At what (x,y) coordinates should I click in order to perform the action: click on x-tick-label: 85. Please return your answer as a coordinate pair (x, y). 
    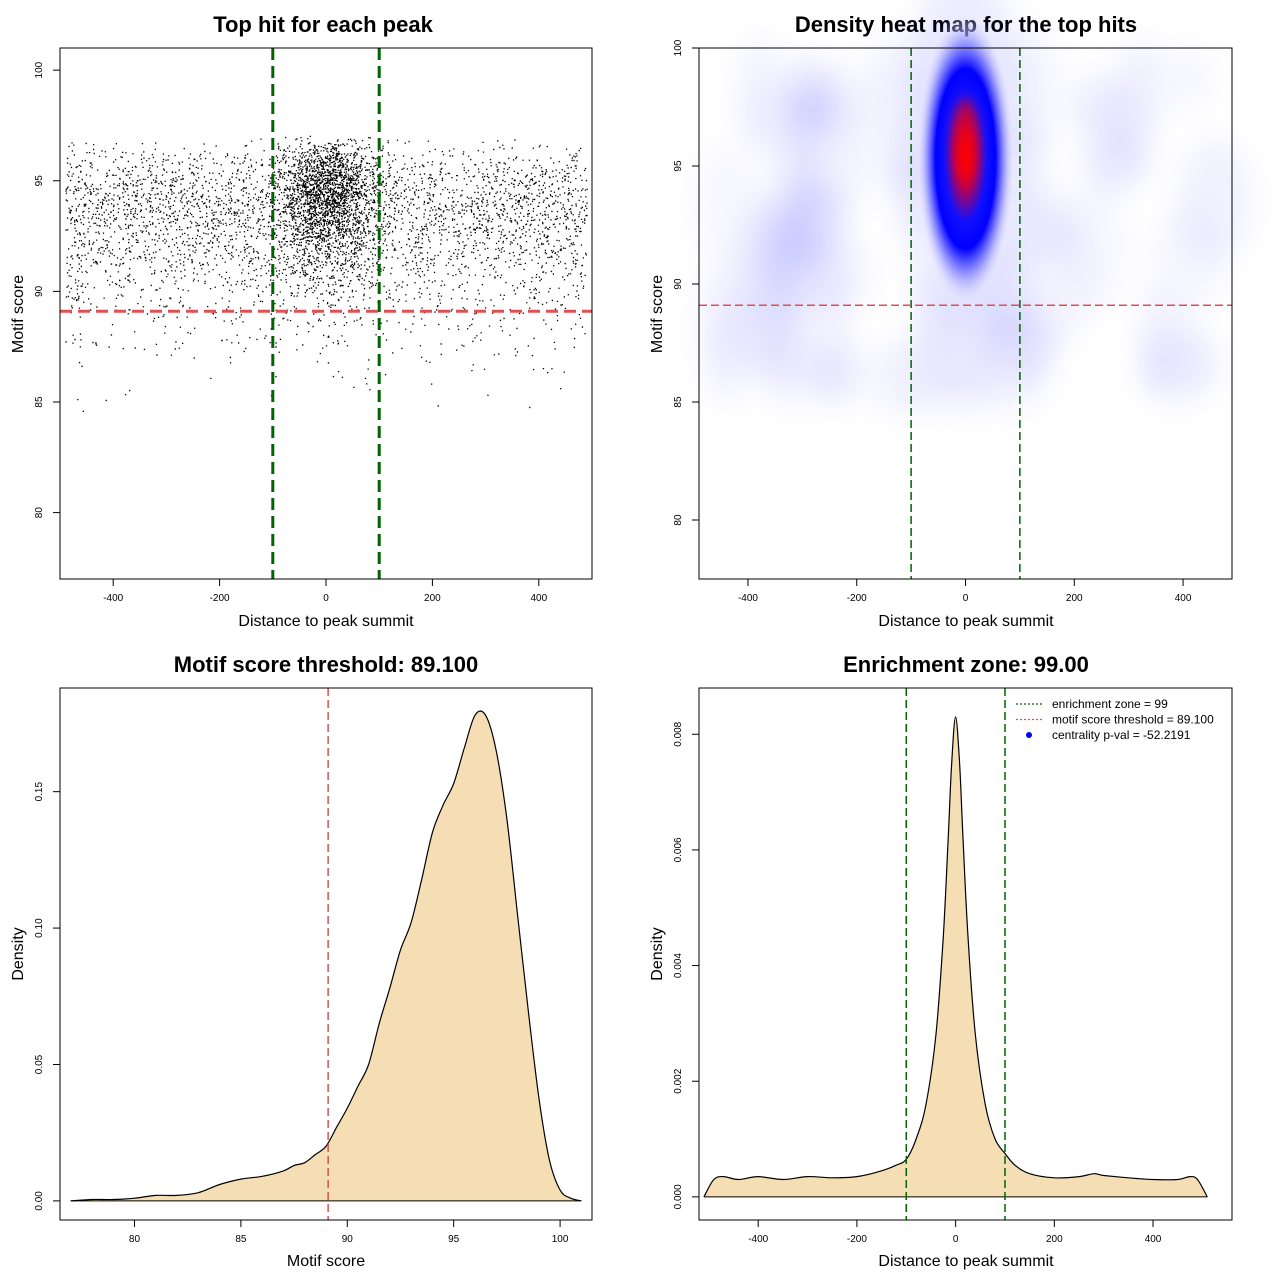
    Looking at the image, I should click on (241, 1239).